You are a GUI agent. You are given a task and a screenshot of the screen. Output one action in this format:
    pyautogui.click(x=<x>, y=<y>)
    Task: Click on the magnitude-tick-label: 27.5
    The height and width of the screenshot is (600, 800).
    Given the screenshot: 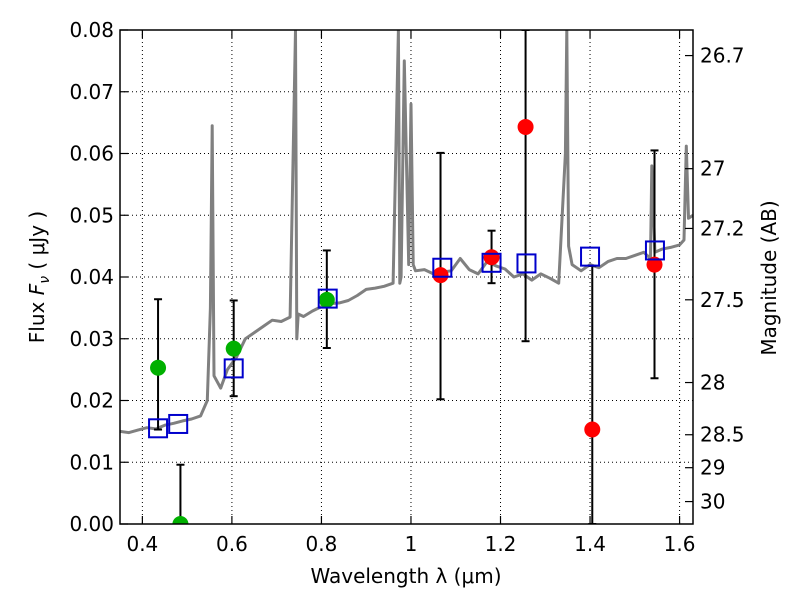 What is the action you would take?
    pyautogui.click(x=722, y=300)
    